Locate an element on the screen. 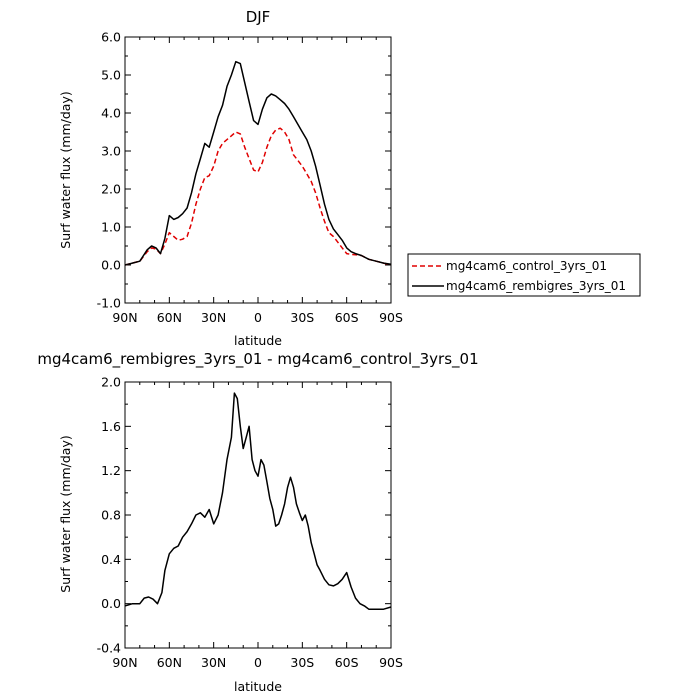 The width and height of the screenshot is (690, 697). top-y-tick-label: 6.0 is located at coordinates (111, 37).